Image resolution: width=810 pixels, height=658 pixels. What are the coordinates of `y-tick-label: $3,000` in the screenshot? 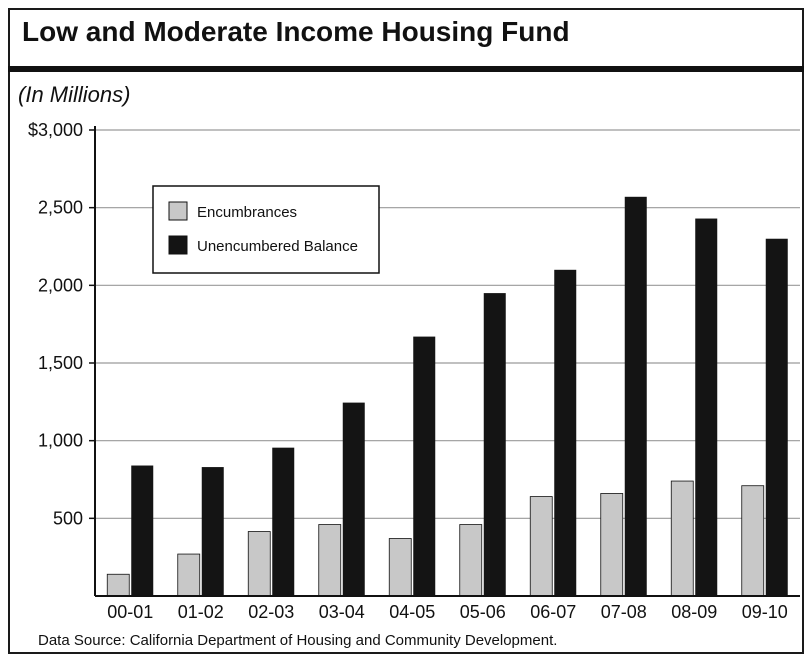 It's located at (55, 130).